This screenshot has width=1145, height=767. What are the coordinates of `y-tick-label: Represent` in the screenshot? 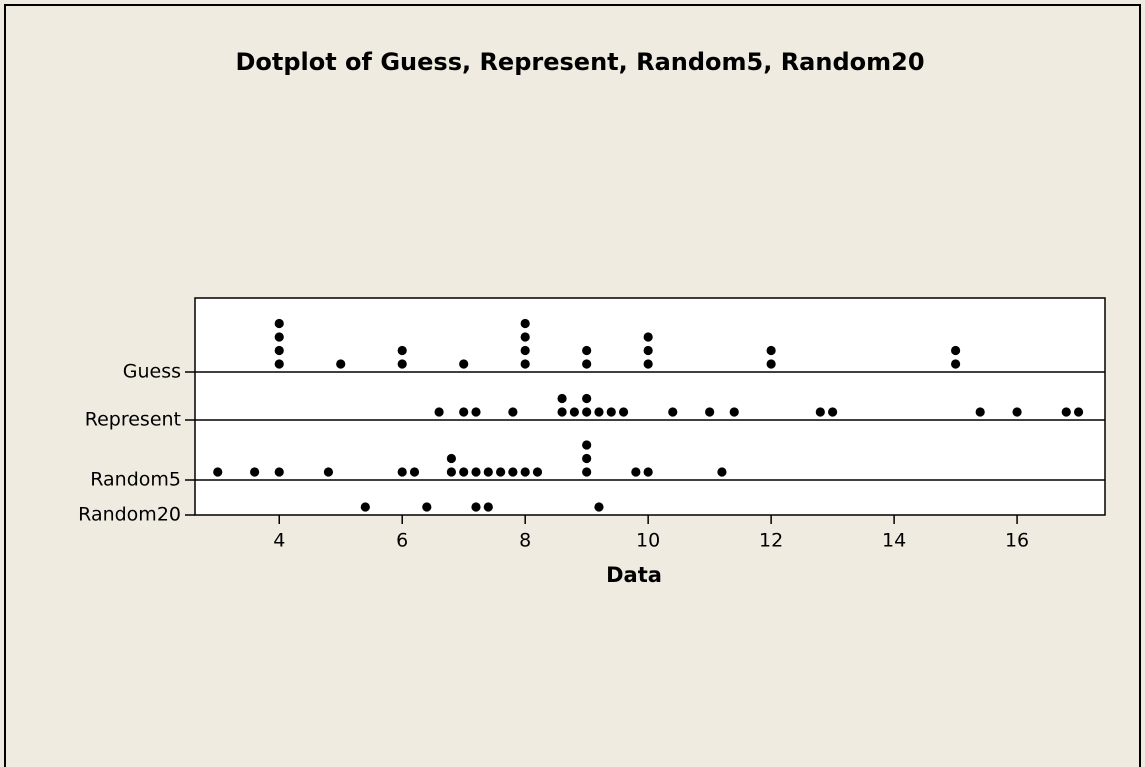 It's located at (133, 420).